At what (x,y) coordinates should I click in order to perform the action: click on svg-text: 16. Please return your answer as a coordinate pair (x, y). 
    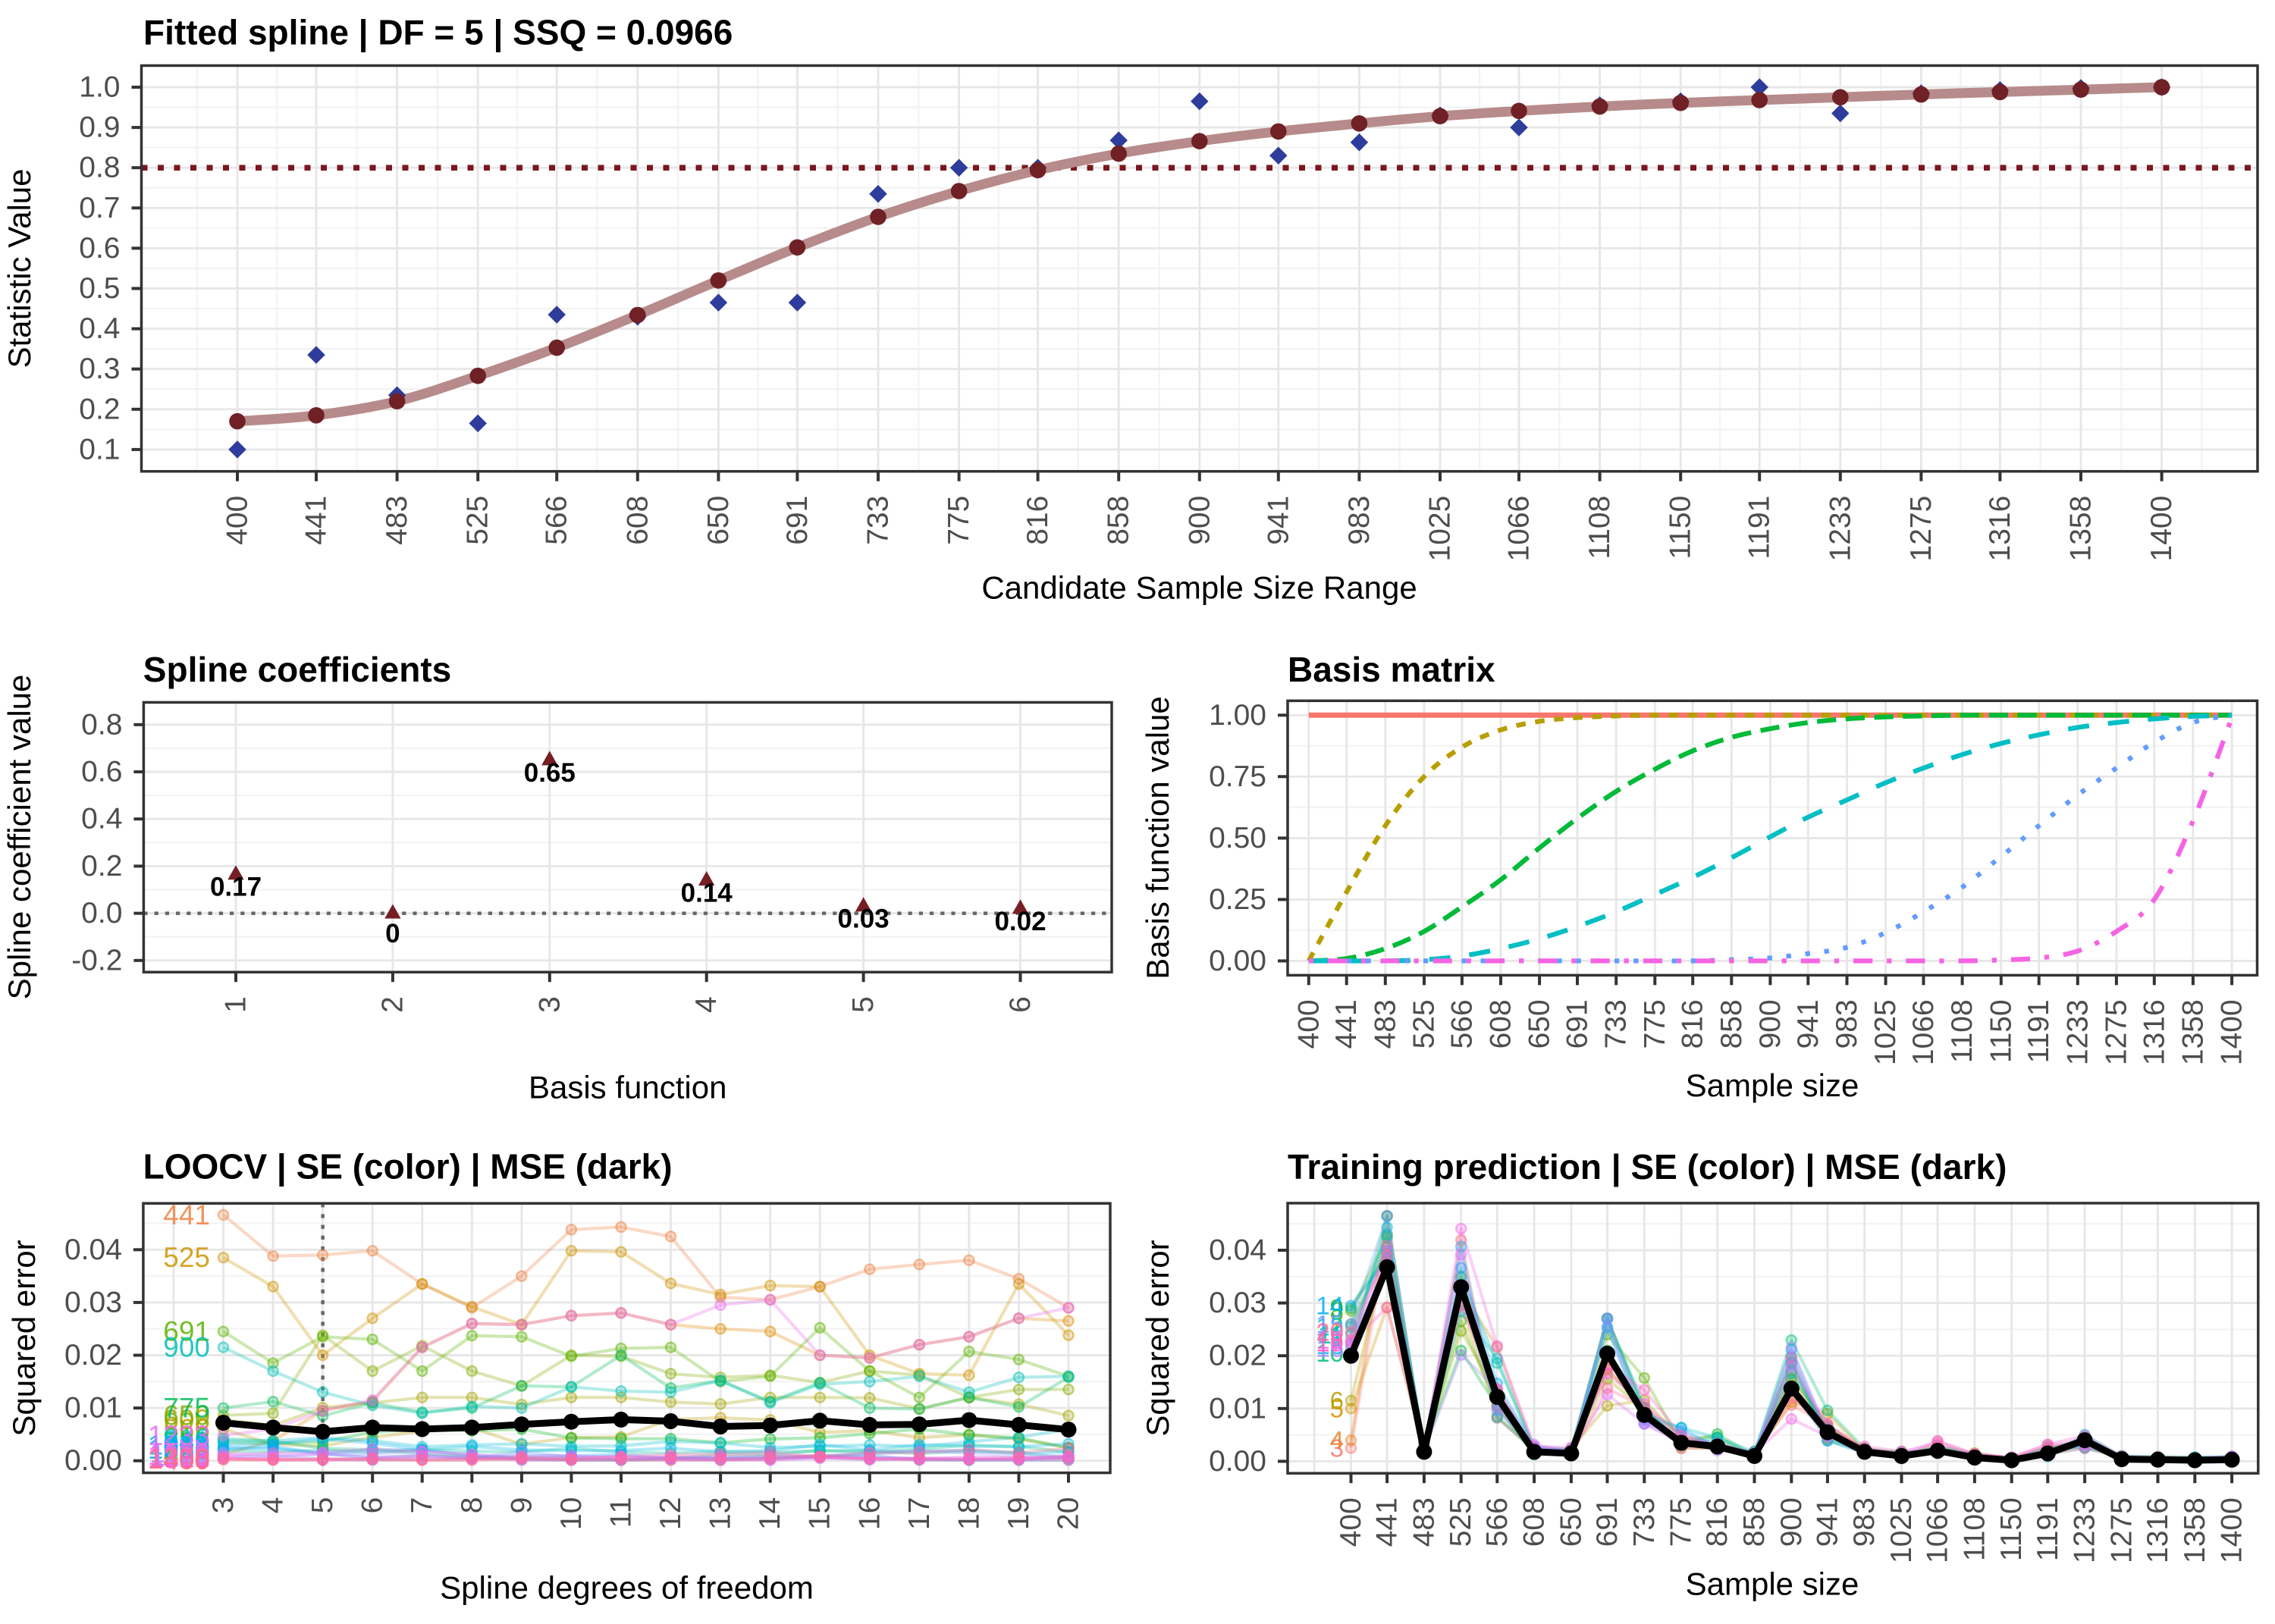
    Looking at the image, I should click on (869, 1513).